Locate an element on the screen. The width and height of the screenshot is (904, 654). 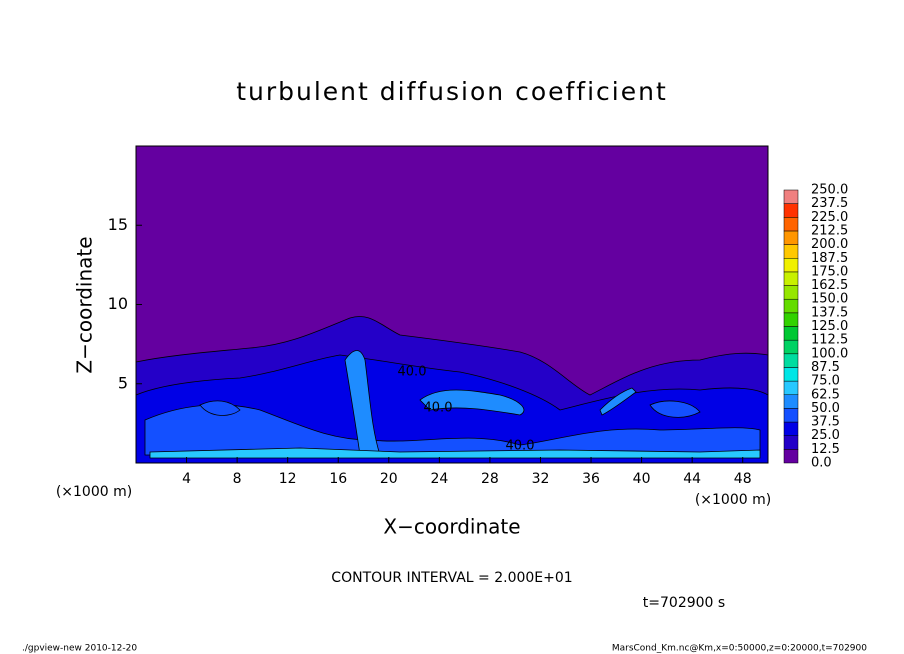
colorbar-label: 187.5 is located at coordinates (829, 258).